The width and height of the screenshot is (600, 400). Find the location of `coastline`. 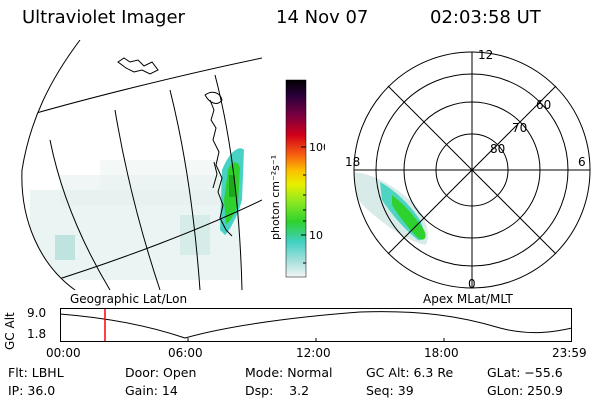

coastline is located at coordinates (221, 168).